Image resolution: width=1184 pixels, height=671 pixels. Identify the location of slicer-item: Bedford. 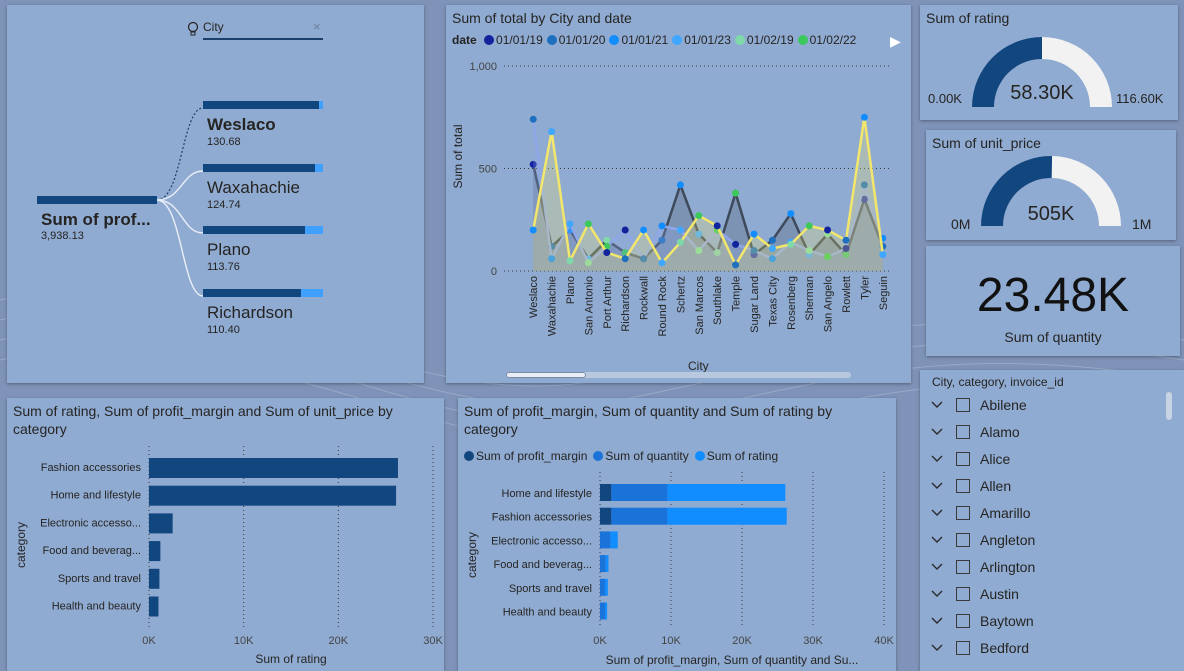
(979, 648).